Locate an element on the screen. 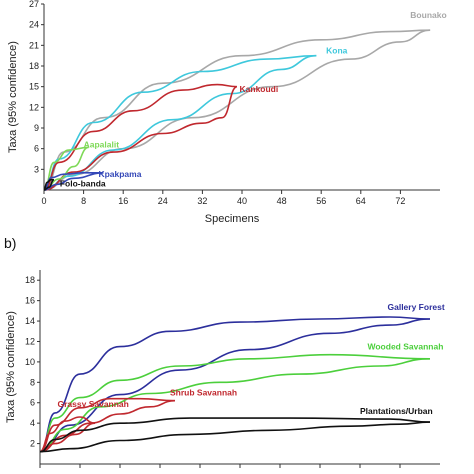 The image size is (474, 474). series-kankoudi-lower-curve is located at coordinates (140, 138).